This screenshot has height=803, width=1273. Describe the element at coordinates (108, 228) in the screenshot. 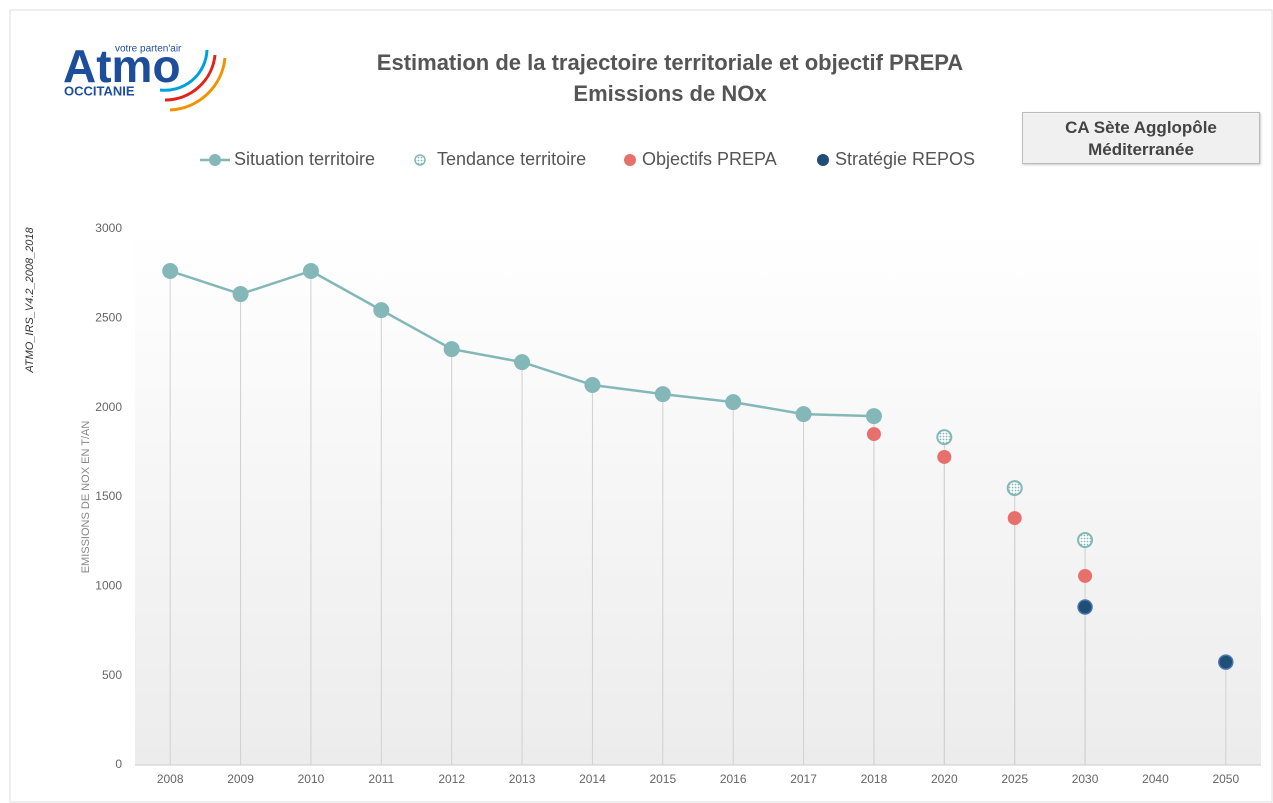

I see `y-tick-label: 3000` at that location.